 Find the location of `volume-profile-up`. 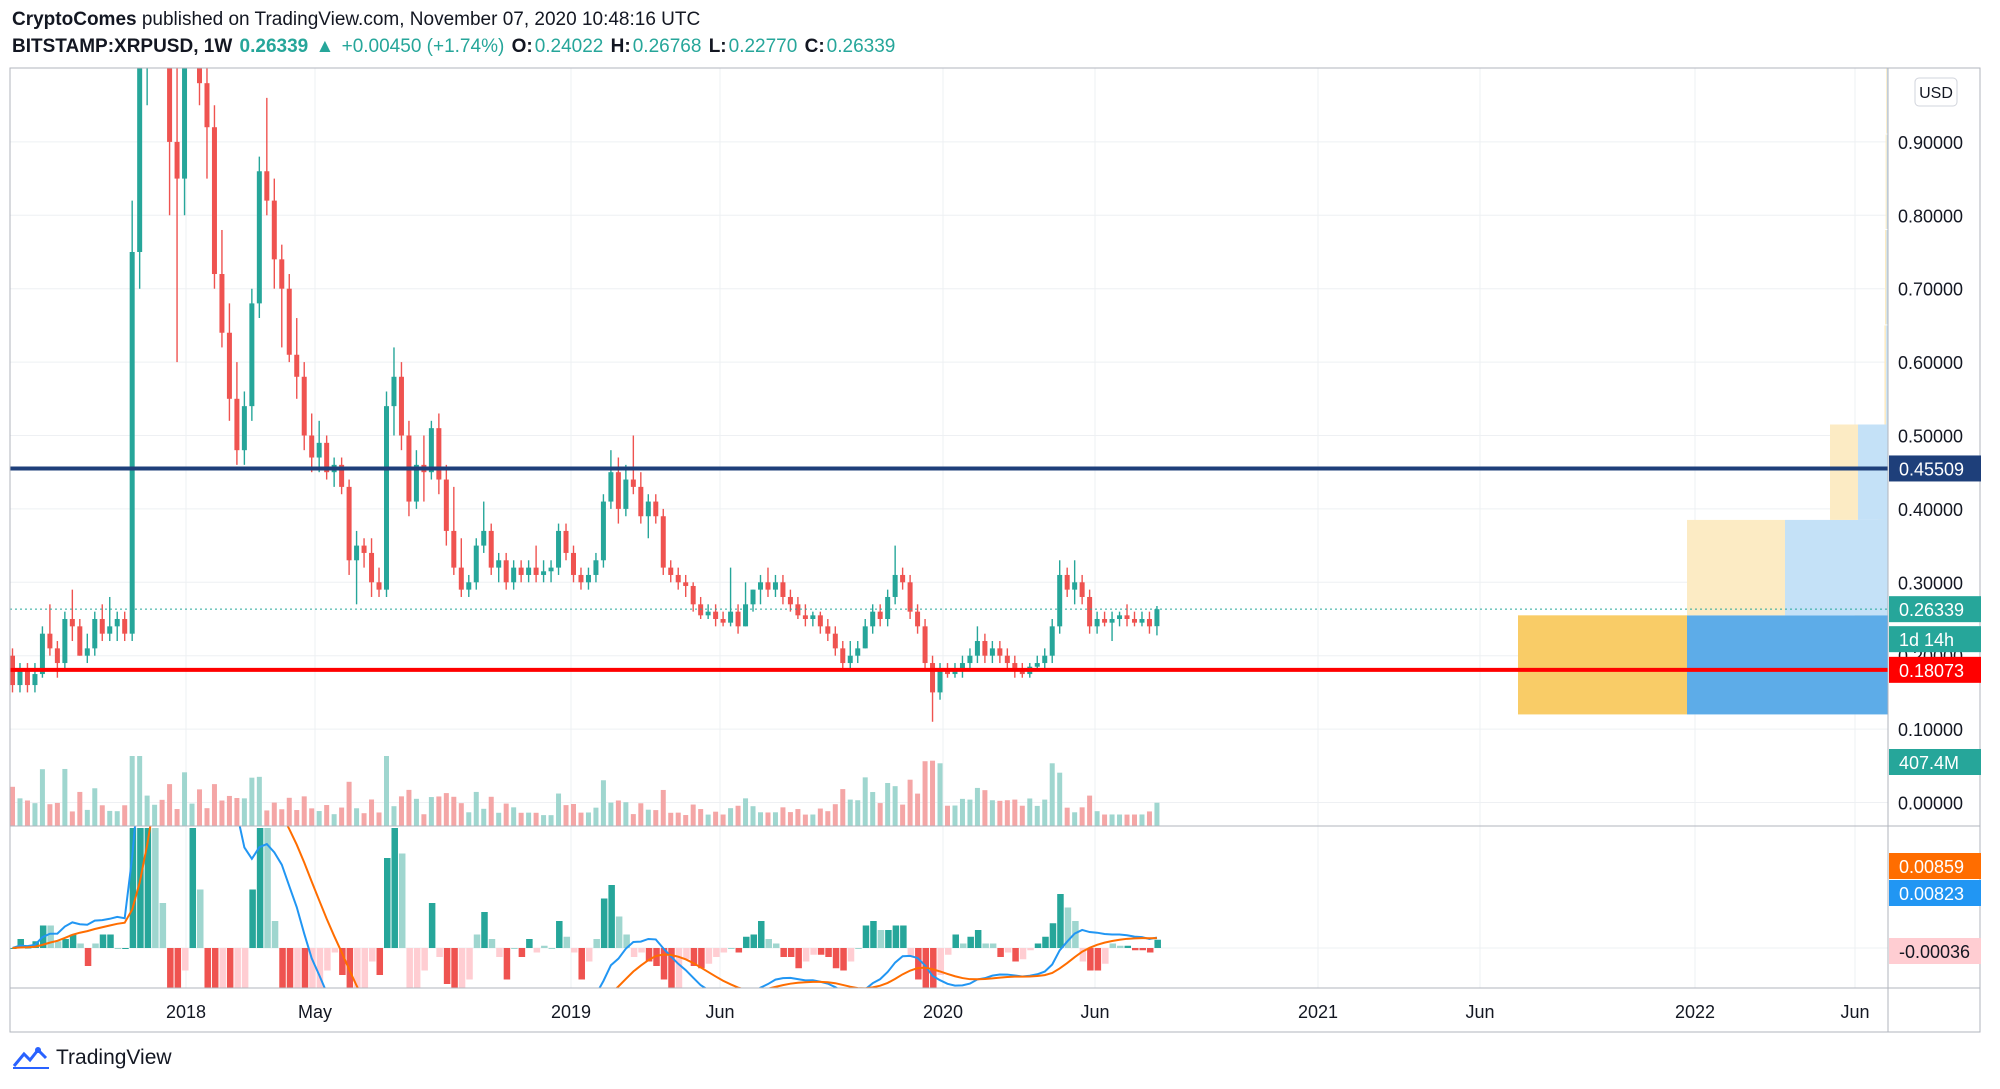

volume-profile-up is located at coordinates (1887, 277).